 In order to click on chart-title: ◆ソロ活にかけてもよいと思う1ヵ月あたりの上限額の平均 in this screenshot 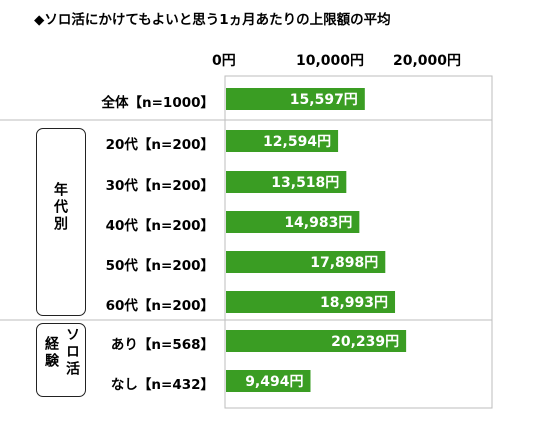, I will do `click(212, 20)`.